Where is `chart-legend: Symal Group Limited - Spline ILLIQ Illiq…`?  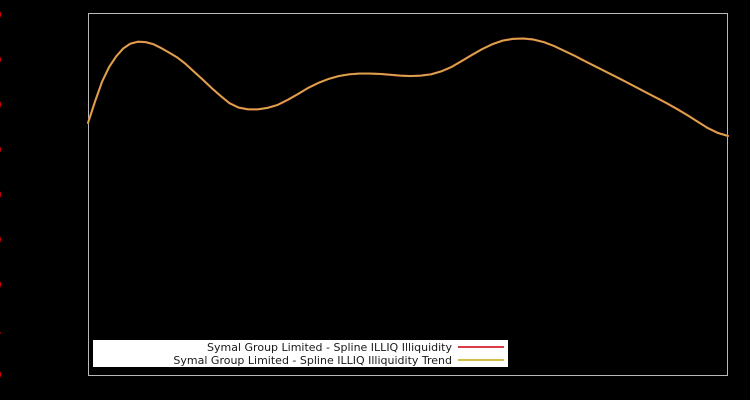
chart-legend: Symal Group Limited - Spline ILLIQ Illiq… is located at coordinates (300, 353).